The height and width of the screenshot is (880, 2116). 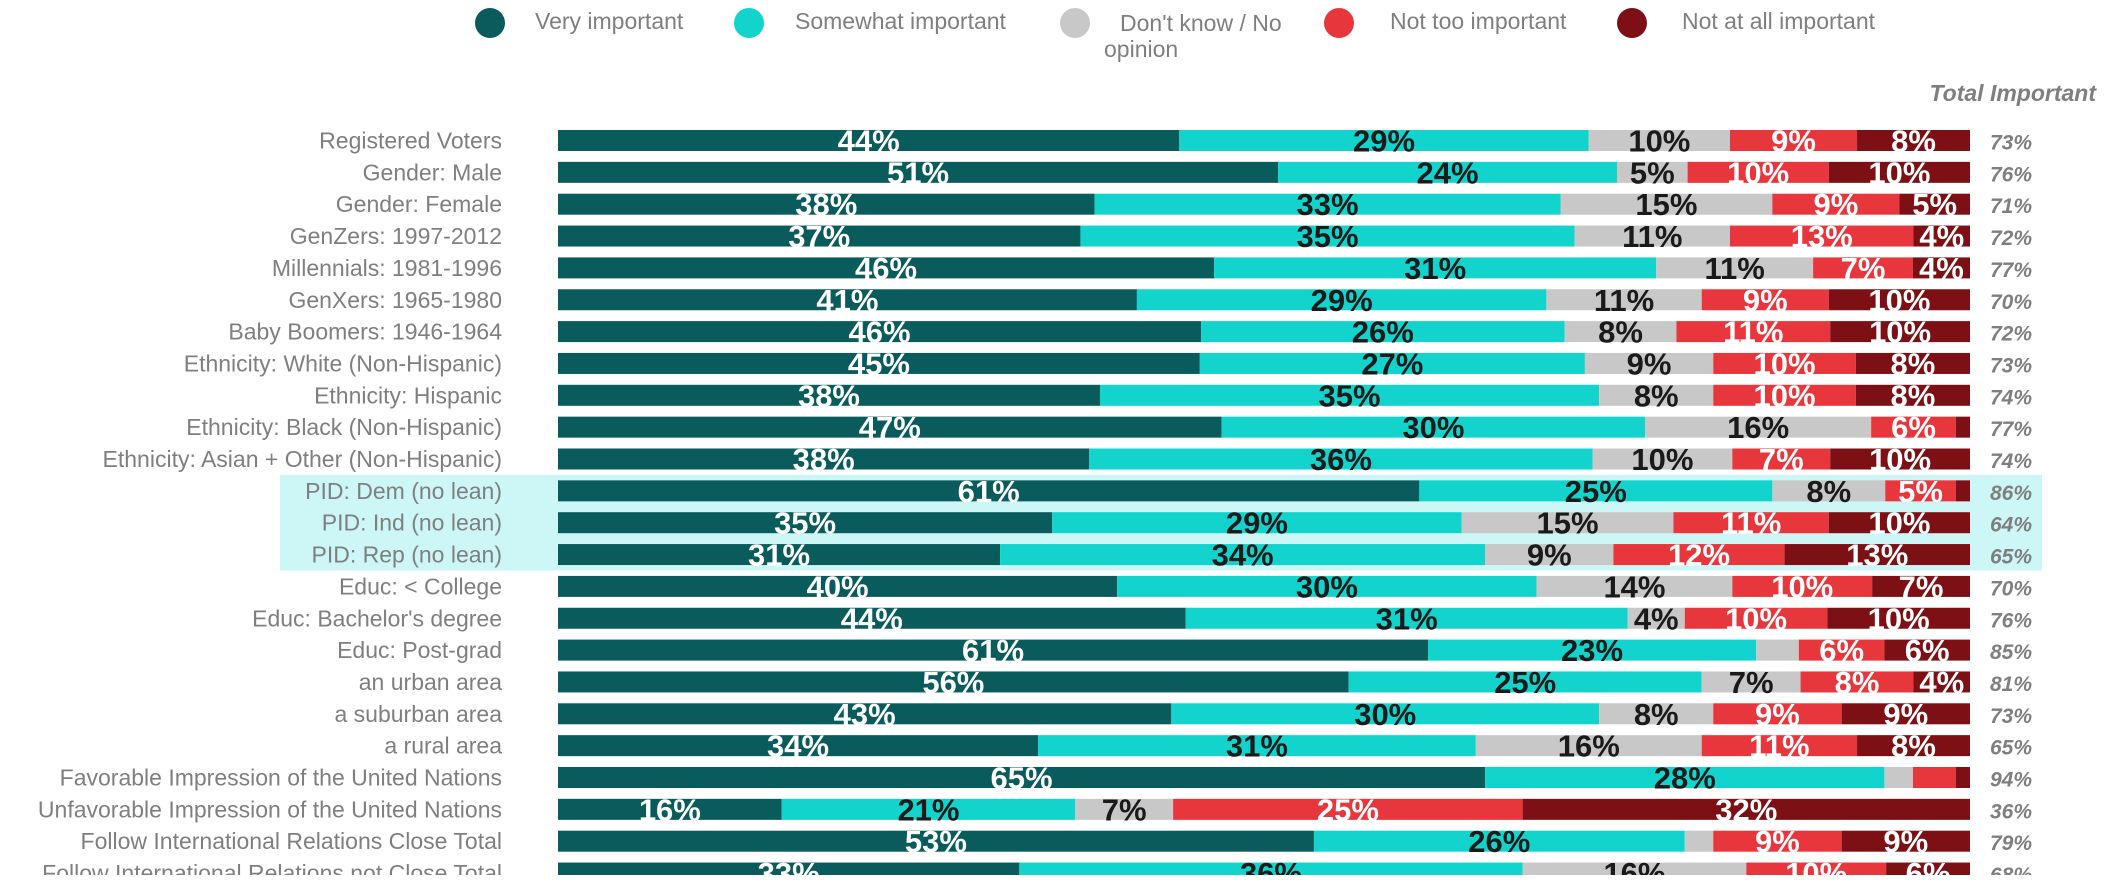 I want to click on total-important-value: 81%, so click(x=2011, y=684).